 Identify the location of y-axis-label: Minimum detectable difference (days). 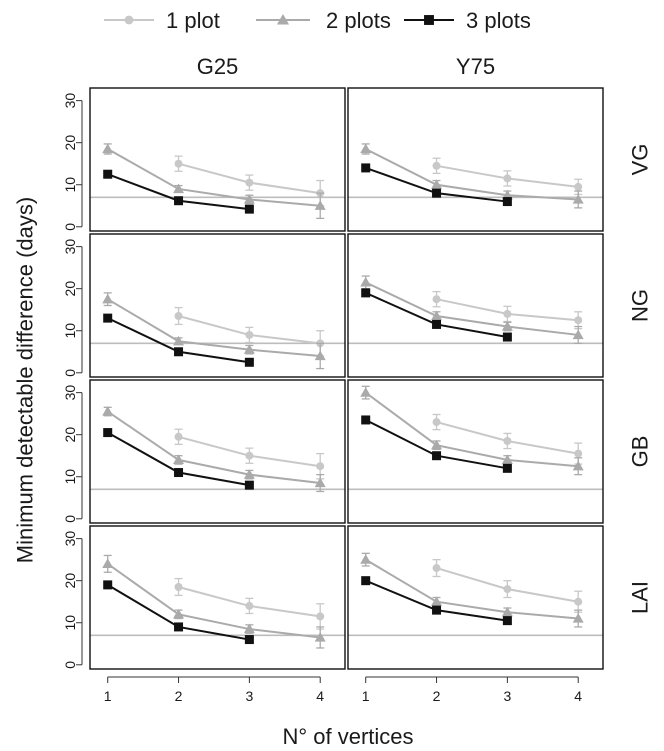
(25, 380).